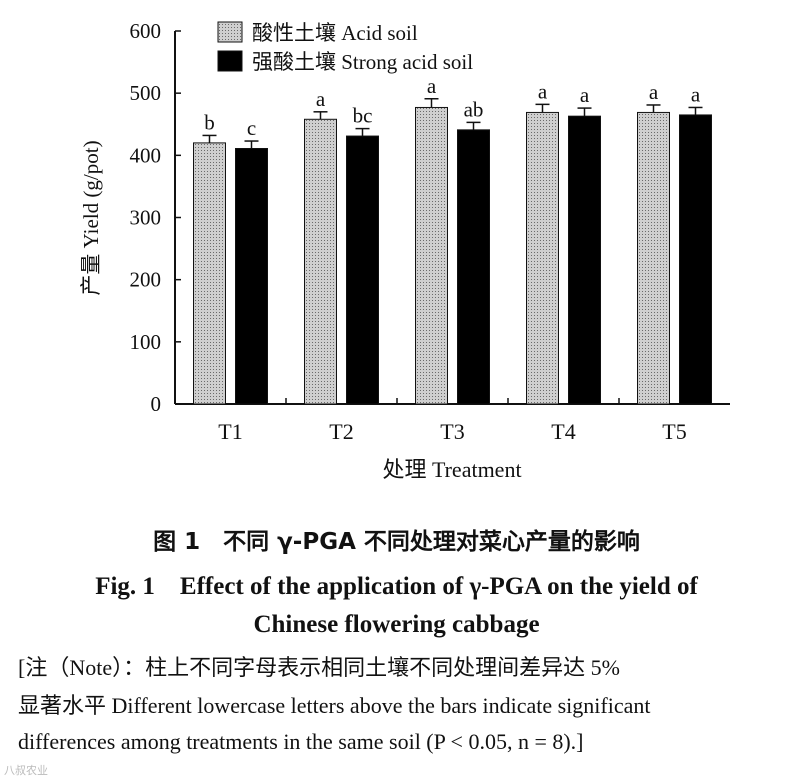  What do you see at coordinates (335, 33) in the screenshot?
I see `legend-label: 酸性土壤 Acid soil` at bounding box center [335, 33].